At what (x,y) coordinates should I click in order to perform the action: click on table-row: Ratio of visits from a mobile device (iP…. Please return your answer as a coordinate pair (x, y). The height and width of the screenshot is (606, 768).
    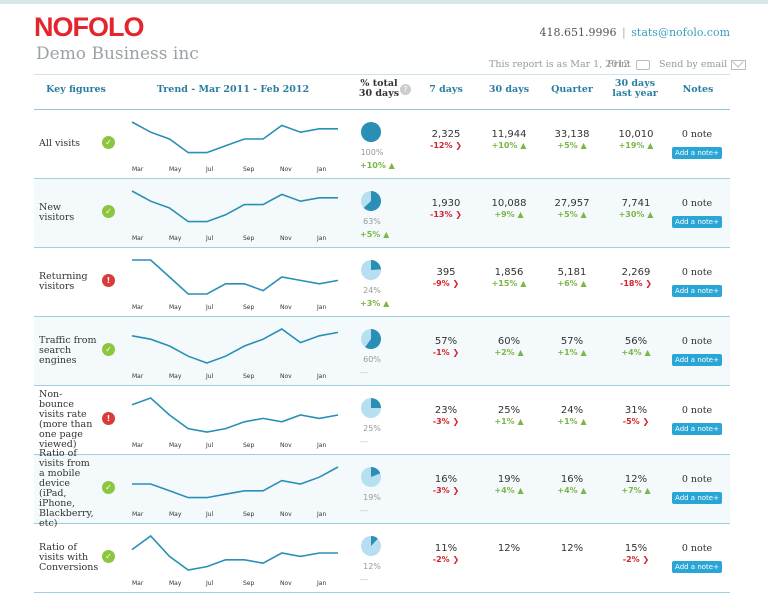
    Looking at the image, I should click on (382, 489).